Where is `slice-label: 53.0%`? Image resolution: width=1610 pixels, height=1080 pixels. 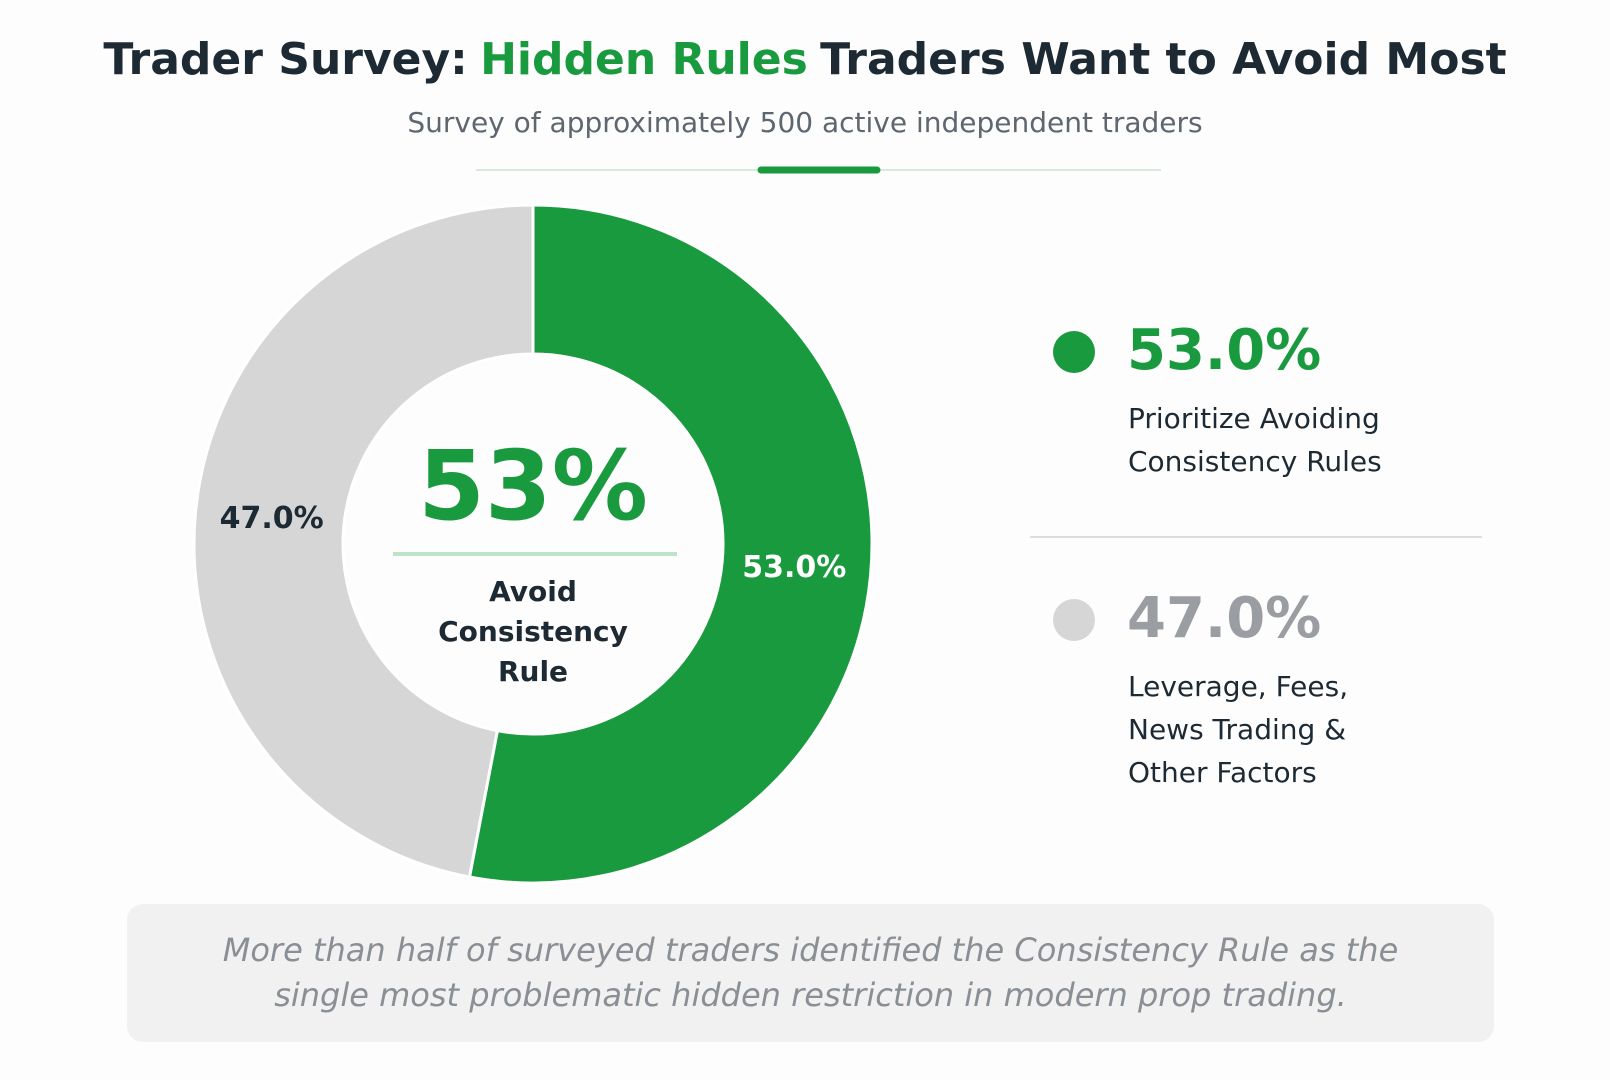
slice-label: 53.0% is located at coordinates (794, 567).